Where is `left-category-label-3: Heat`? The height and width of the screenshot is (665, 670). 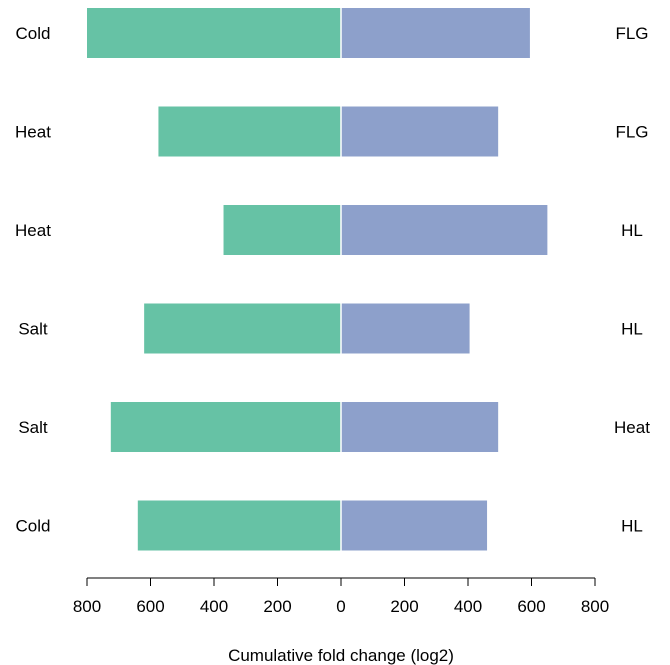 left-category-label-3: Heat is located at coordinates (33, 230).